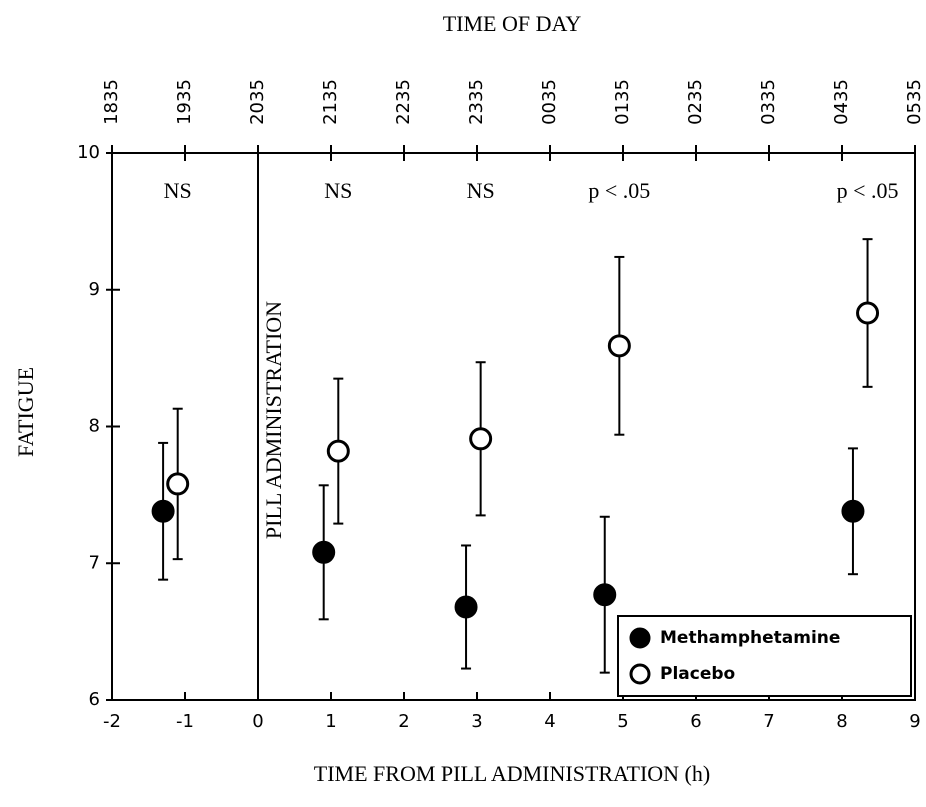 This screenshot has height=807, width=926. I want to click on x2-tick-label: 2035, so click(257, 102).